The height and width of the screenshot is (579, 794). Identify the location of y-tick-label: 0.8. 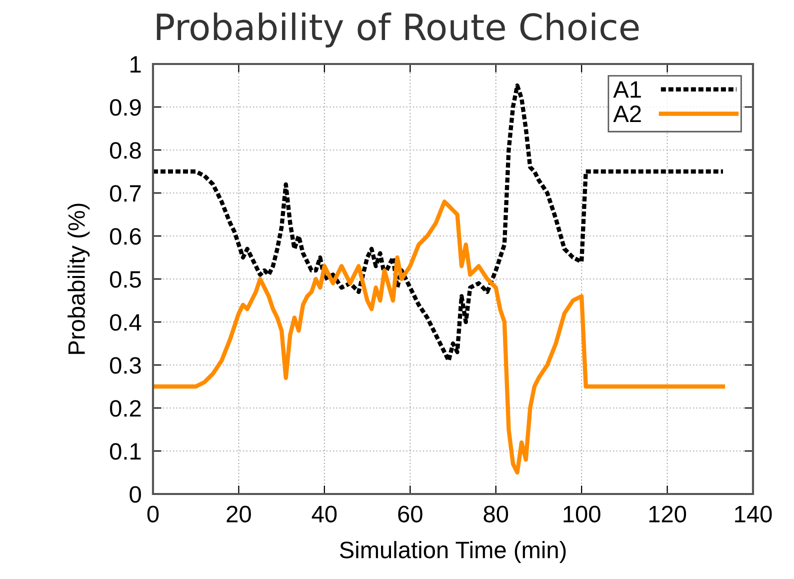
(125, 150).